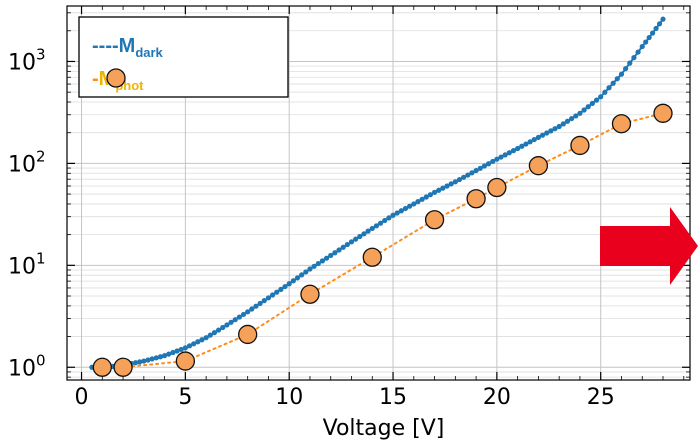 Image resolution: width=698 pixels, height=445 pixels. I want to click on x-tick-label: 25, so click(601, 397).